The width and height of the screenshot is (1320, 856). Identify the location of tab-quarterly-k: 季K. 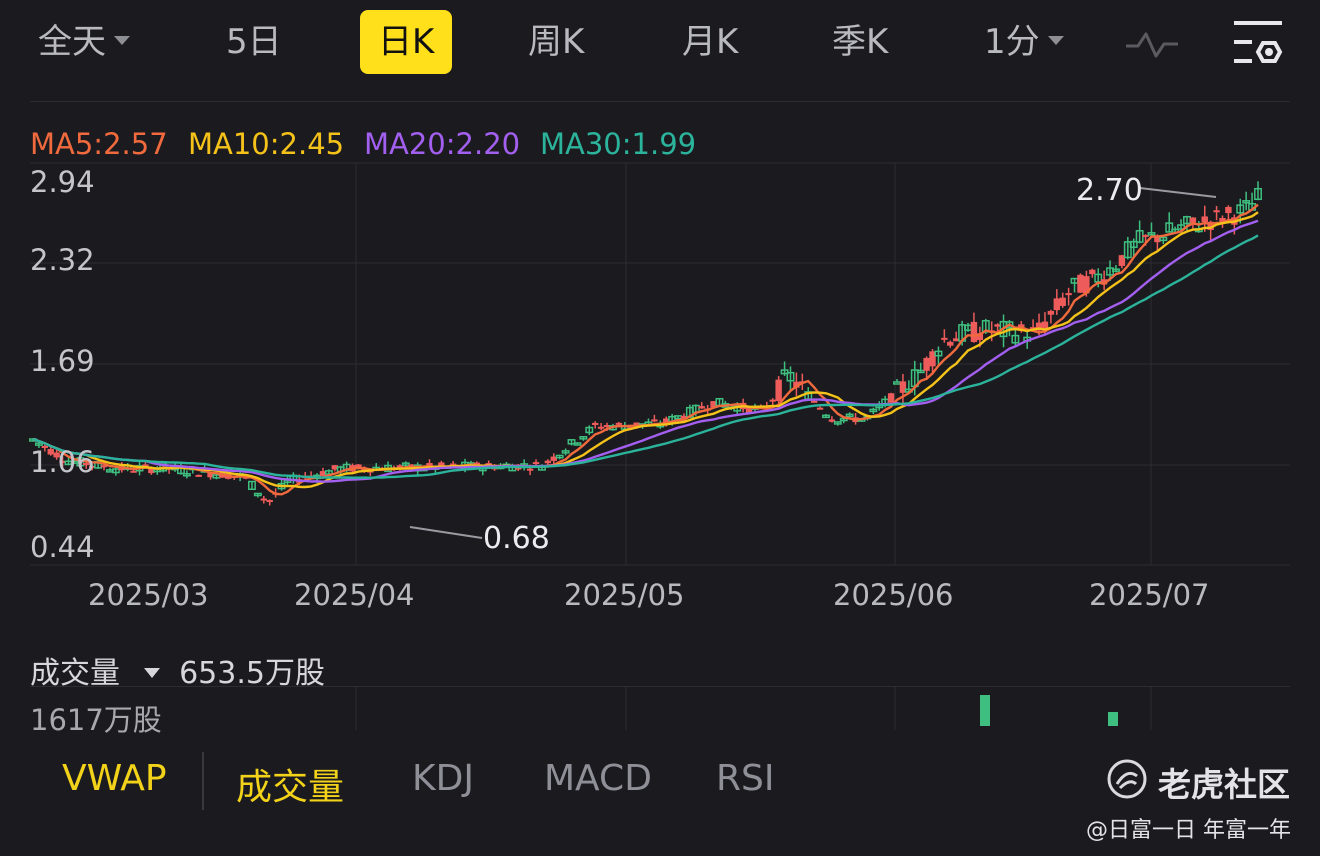
(860, 42).